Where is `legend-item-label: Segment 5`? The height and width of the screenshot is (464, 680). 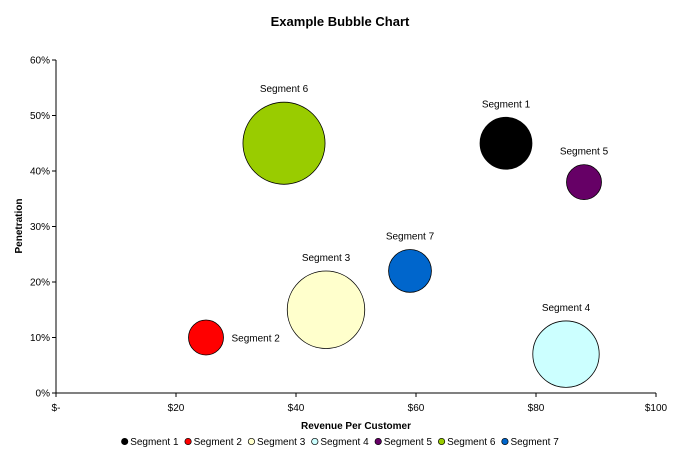 legend-item-label: Segment 5 is located at coordinates (408, 442).